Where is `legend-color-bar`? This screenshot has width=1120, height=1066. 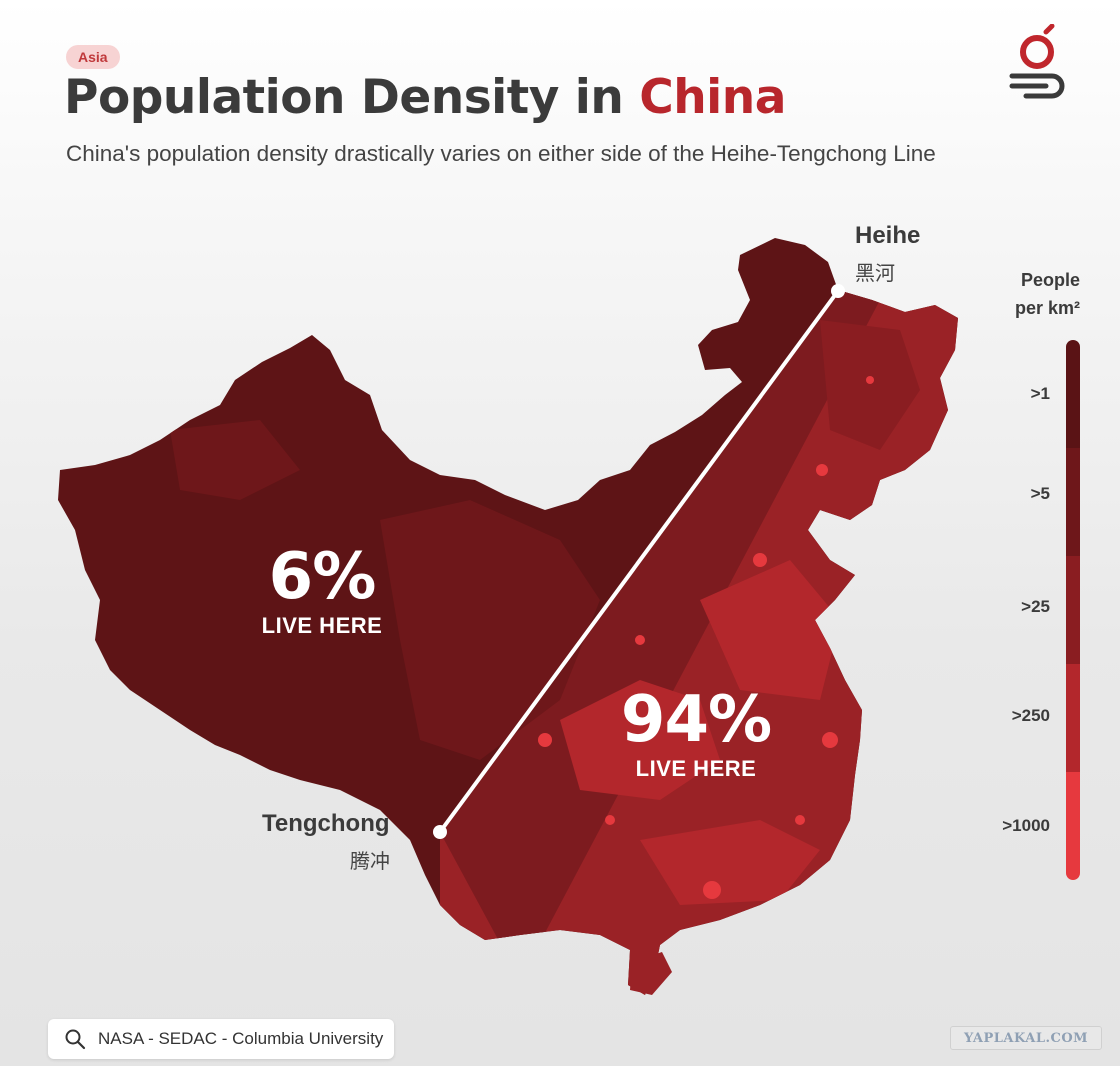
legend-color-bar is located at coordinates (1073, 610).